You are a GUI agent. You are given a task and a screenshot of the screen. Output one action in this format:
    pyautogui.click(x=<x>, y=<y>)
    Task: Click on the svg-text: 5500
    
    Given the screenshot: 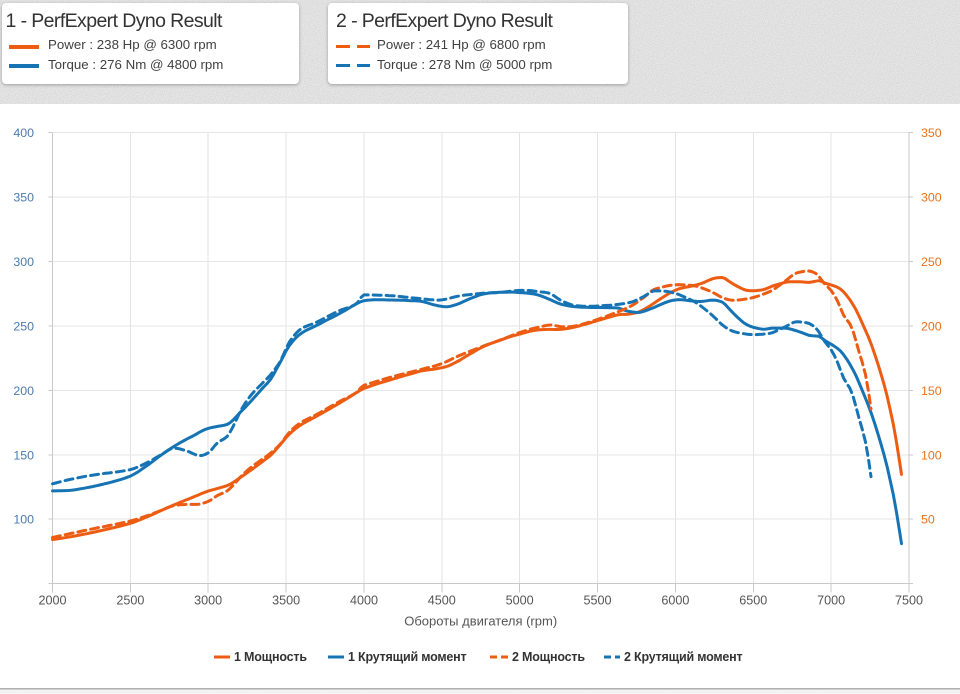 What is the action you would take?
    pyautogui.click(x=597, y=601)
    